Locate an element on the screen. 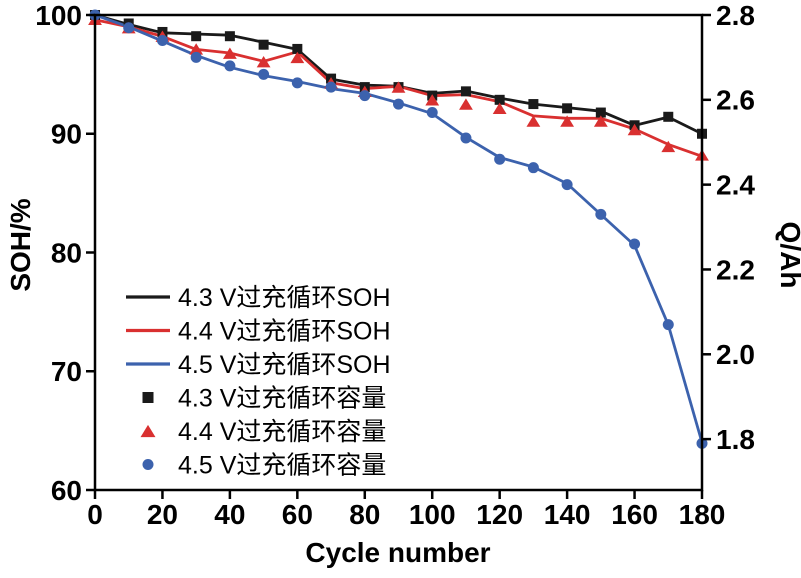 The width and height of the screenshot is (801, 578). left-y-tick-label: 70 is located at coordinates (66, 371).